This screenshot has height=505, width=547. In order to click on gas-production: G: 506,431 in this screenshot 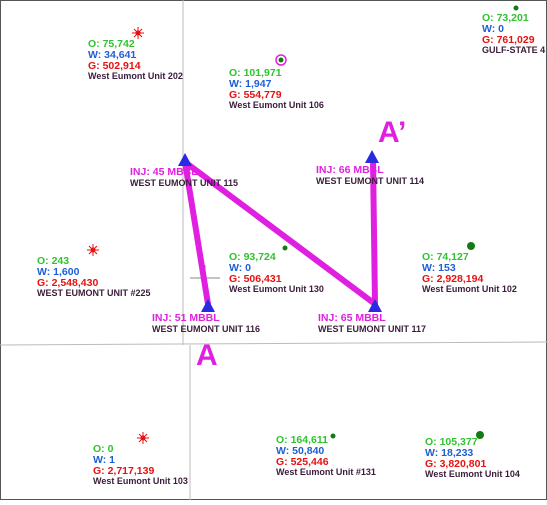, I will do `click(255, 279)`.